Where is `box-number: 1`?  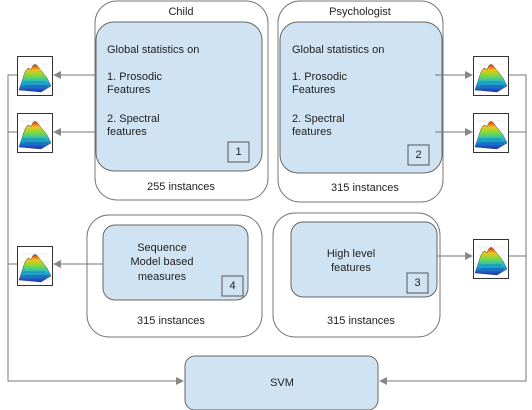
box-number: 1 is located at coordinates (238, 152).